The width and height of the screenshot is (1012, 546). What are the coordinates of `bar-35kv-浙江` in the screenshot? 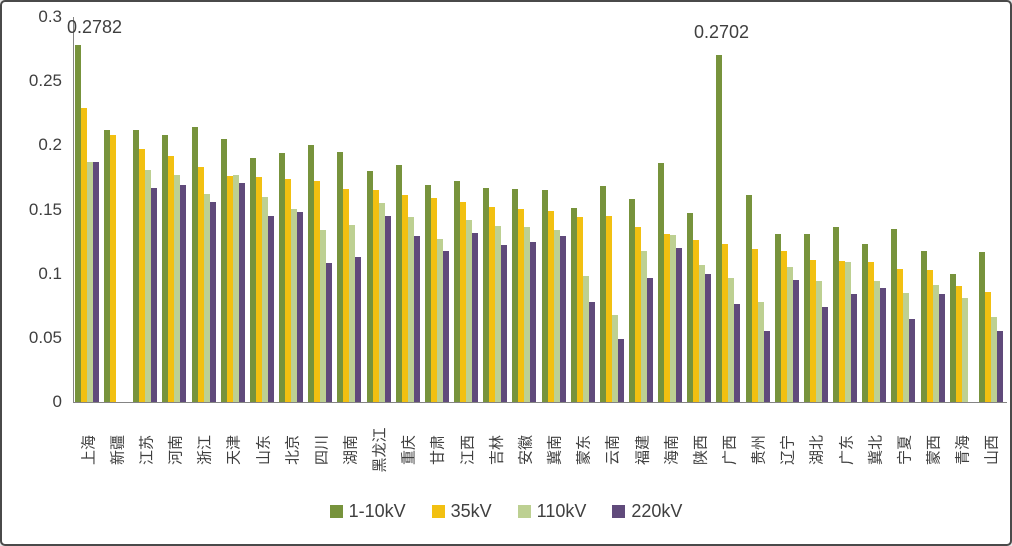 It's located at (200, 284).